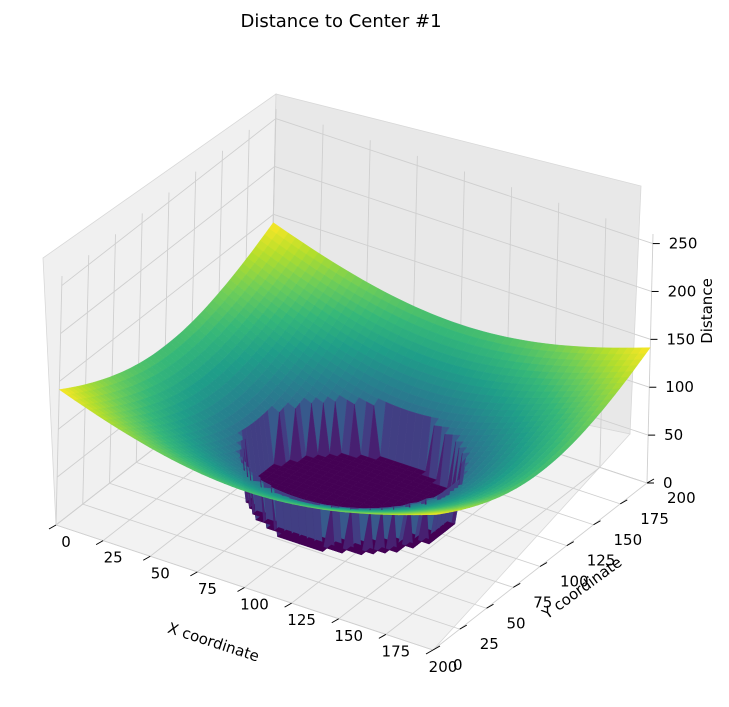 The width and height of the screenshot is (729, 707). I want to click on y-axis-label: Y coordinate, so click(581, 588).